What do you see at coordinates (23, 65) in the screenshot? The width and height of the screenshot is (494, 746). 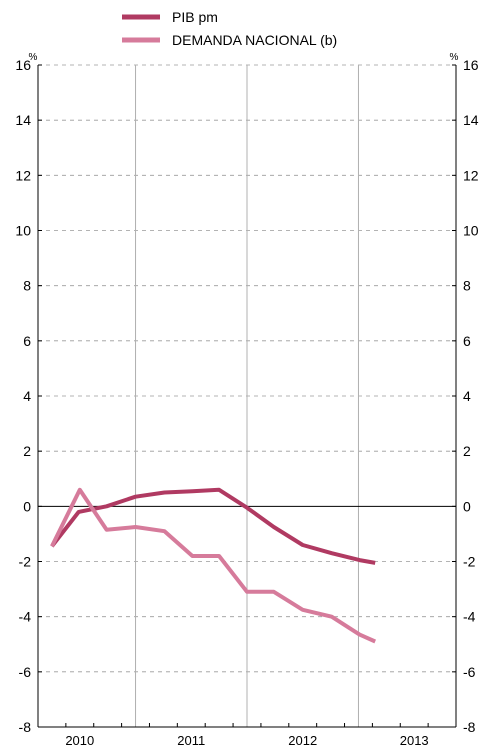 I see `y-tick-label-left: 16` at bounding box center [23, 65].